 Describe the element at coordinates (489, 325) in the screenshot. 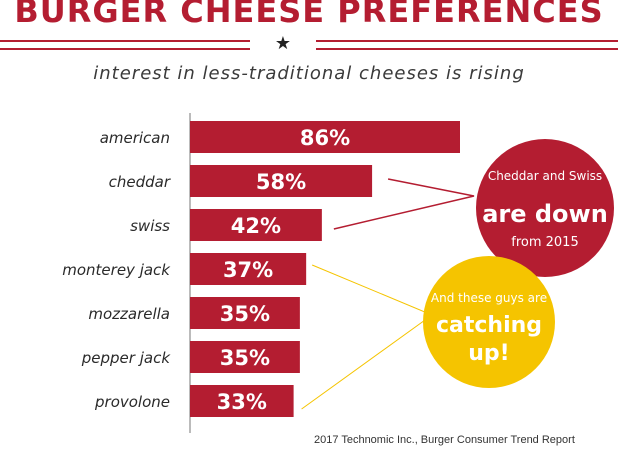

I see `callout-up-line-2: catching` at that location.